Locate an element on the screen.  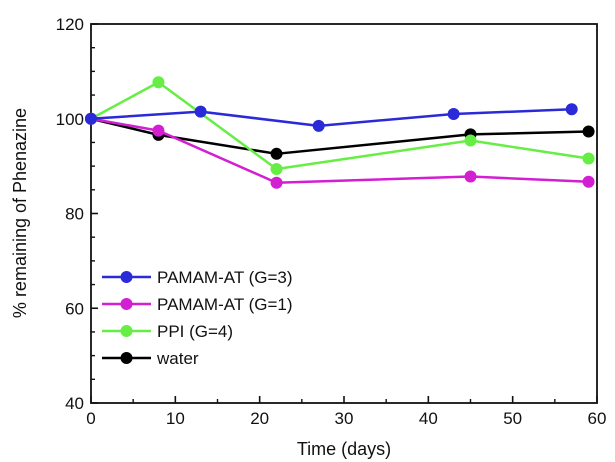
y-axis-title: % remaining of Phenazine is located at coordinates (20, 213).